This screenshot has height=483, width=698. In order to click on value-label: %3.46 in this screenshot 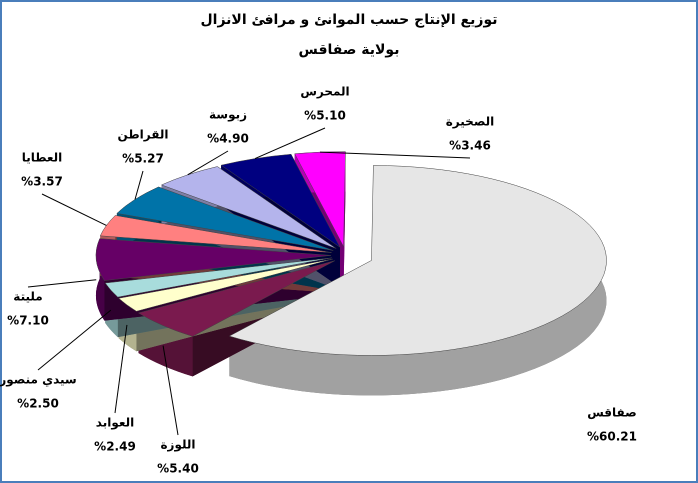, I will do `click(470, 146)`.